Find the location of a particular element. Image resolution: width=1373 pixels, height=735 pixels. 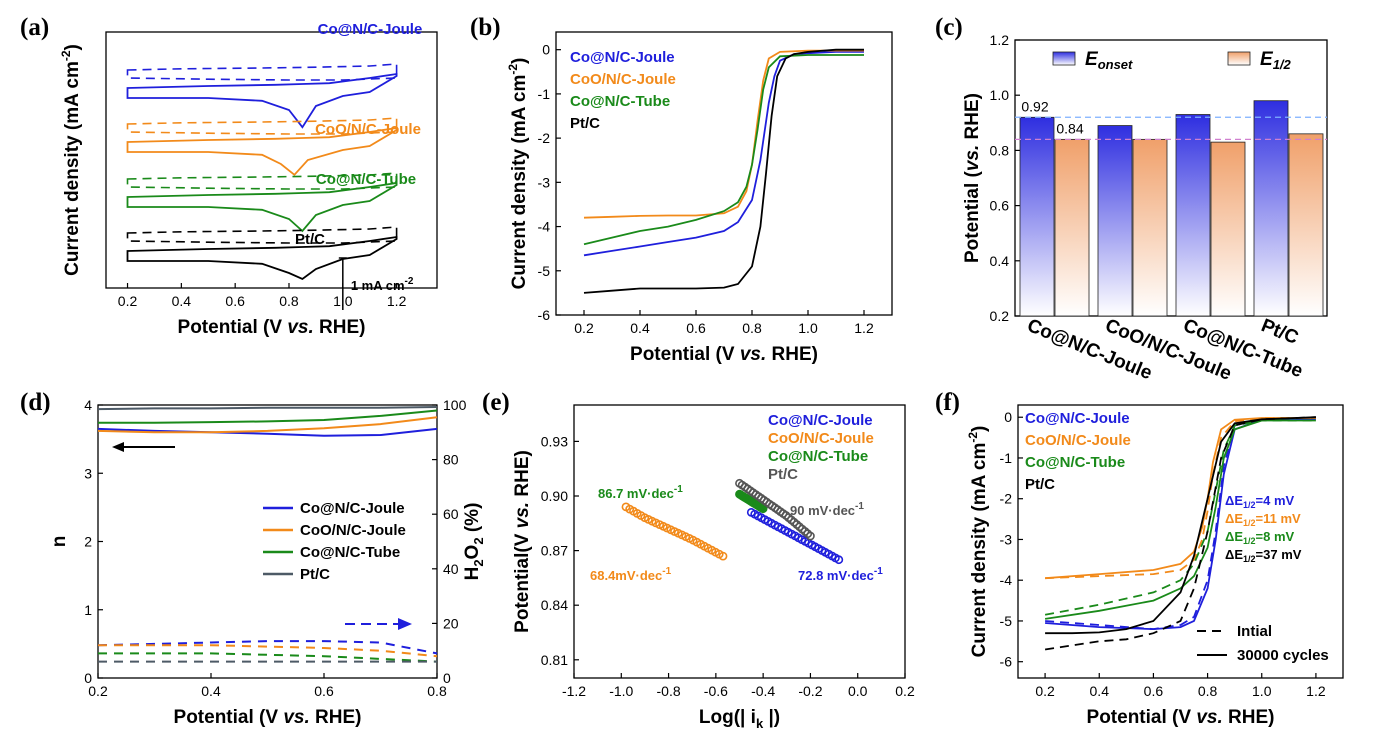

delta-label-2: ΔE1/2=8 mV is located at coordinates (1260, 537).